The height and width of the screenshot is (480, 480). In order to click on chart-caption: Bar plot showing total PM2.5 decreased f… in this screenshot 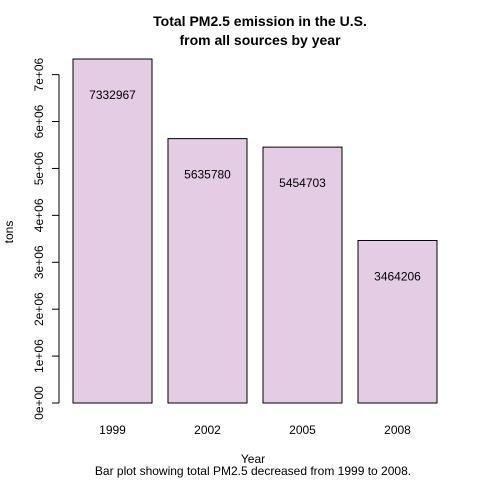, I will do `click(253, 471)`.